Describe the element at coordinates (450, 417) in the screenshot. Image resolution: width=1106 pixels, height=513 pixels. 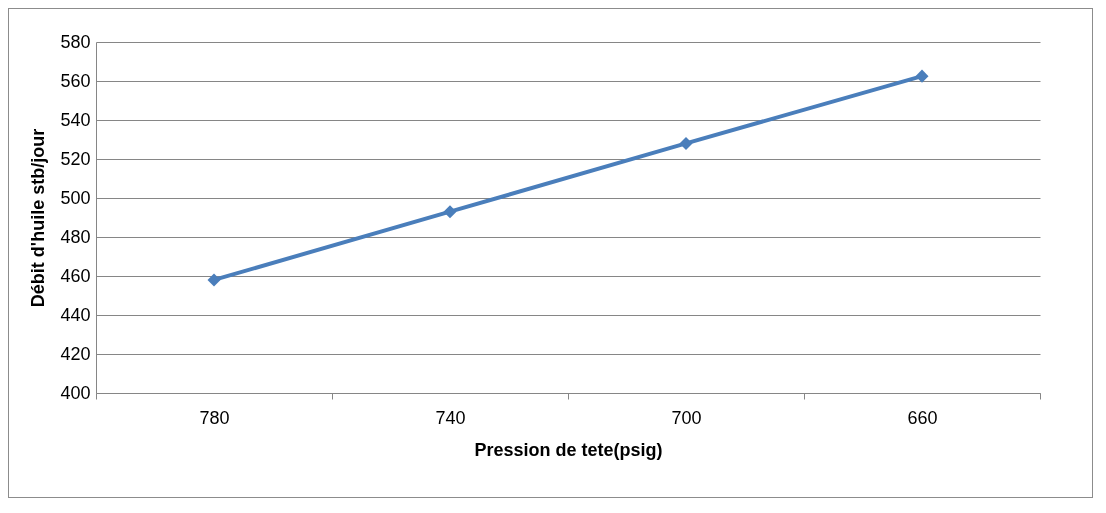
I see `x-tick-label: 740` at that location.